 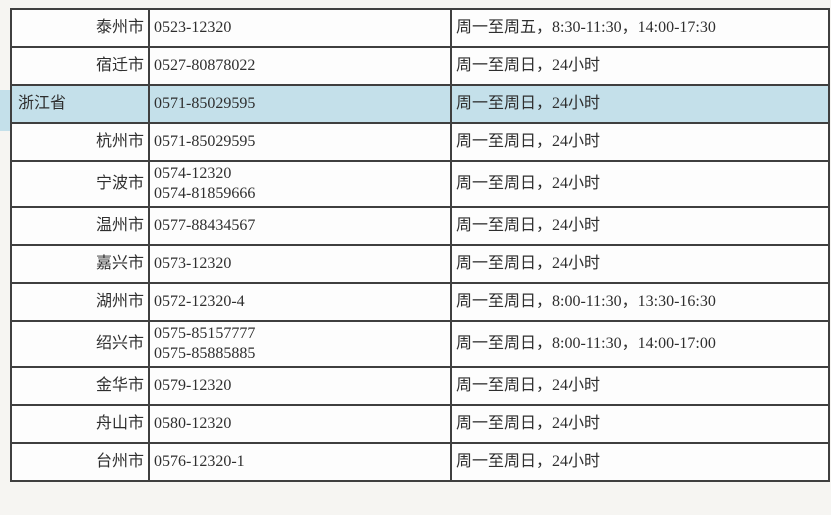 I want to click on table-row: 嘉兴市 0573-12320 周一至周日，24小时, so click(x=420, y=264).